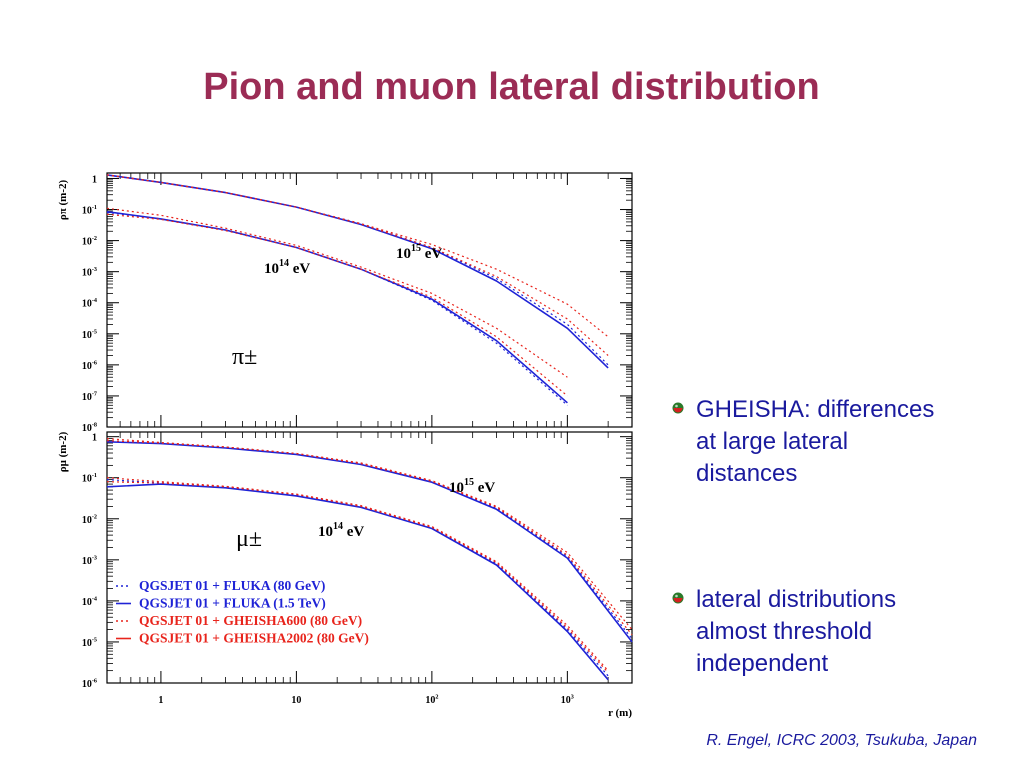 The height and width of the screenshot is (767, 1023). What do you see at coordinates (232, 603) in the screenshot?
I see `legend-label: QGSJET 01 + FLUKA (1.5 TeV)` at bounding box center [232, 603].